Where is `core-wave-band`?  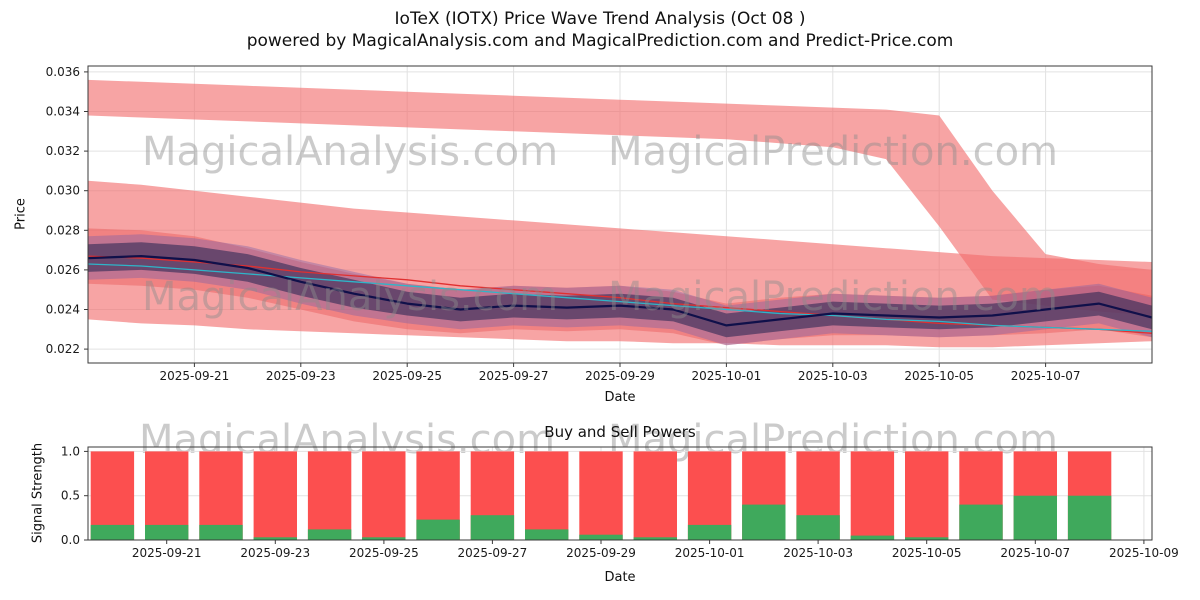
core-wave-band is located at coordinates (620, 290).